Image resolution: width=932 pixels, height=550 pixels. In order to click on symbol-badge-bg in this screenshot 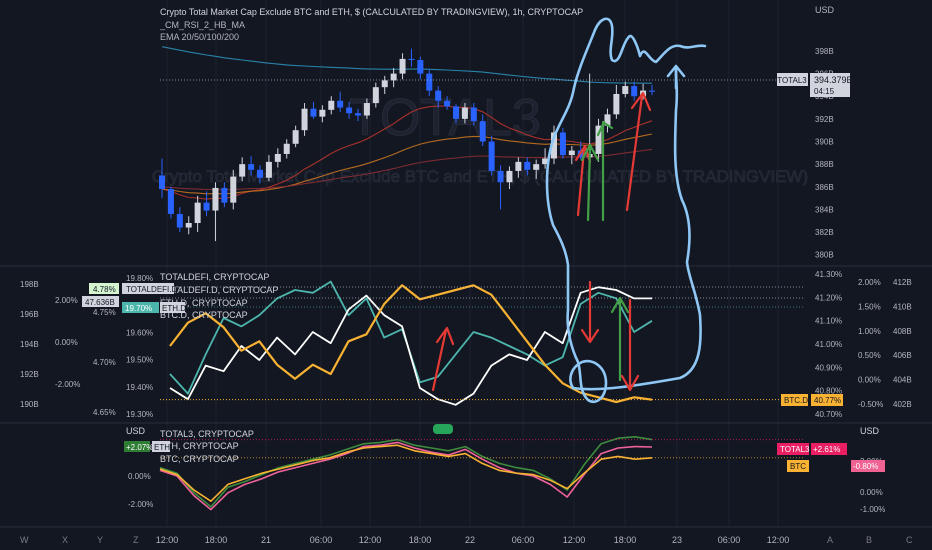, I will do `click(792, 79)`.